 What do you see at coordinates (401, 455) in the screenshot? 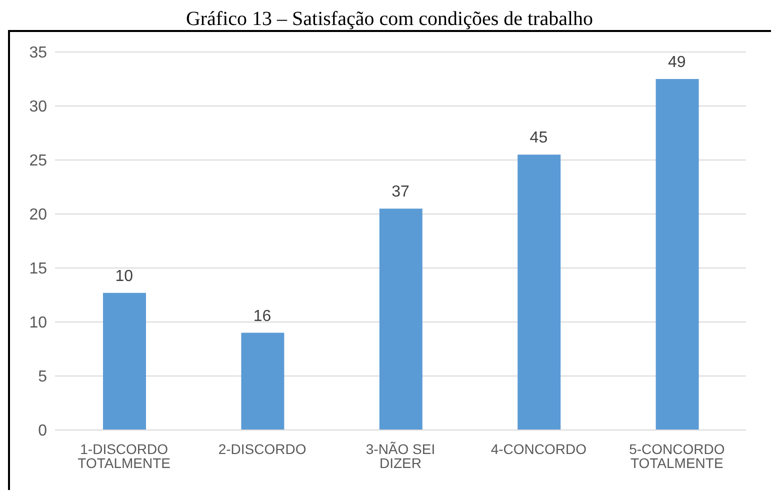
I see `x-tick-label: 3-NÃO SEI DIZER` at bounding box center [401, 455].